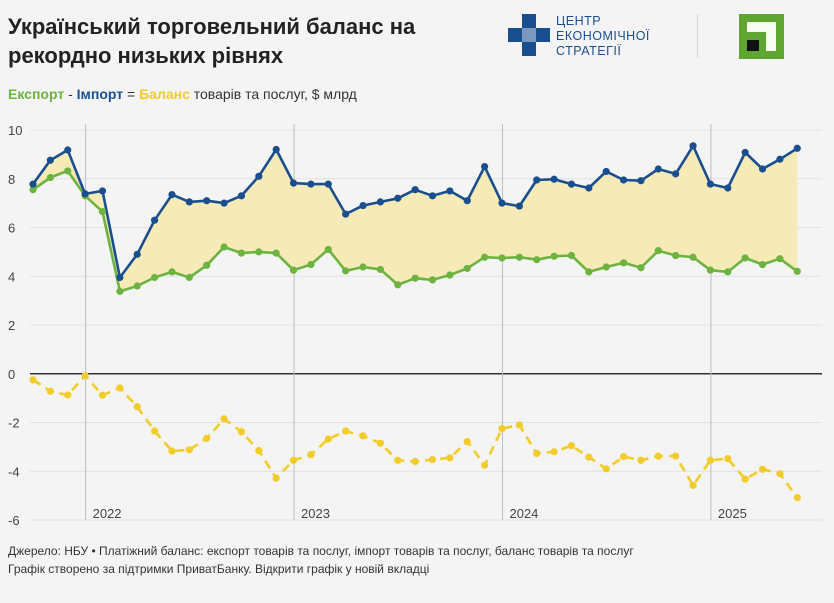  Describe the element at coordinates (164, 94) in the screenshot. I see `subtitle-balance: Баланс` at that location.